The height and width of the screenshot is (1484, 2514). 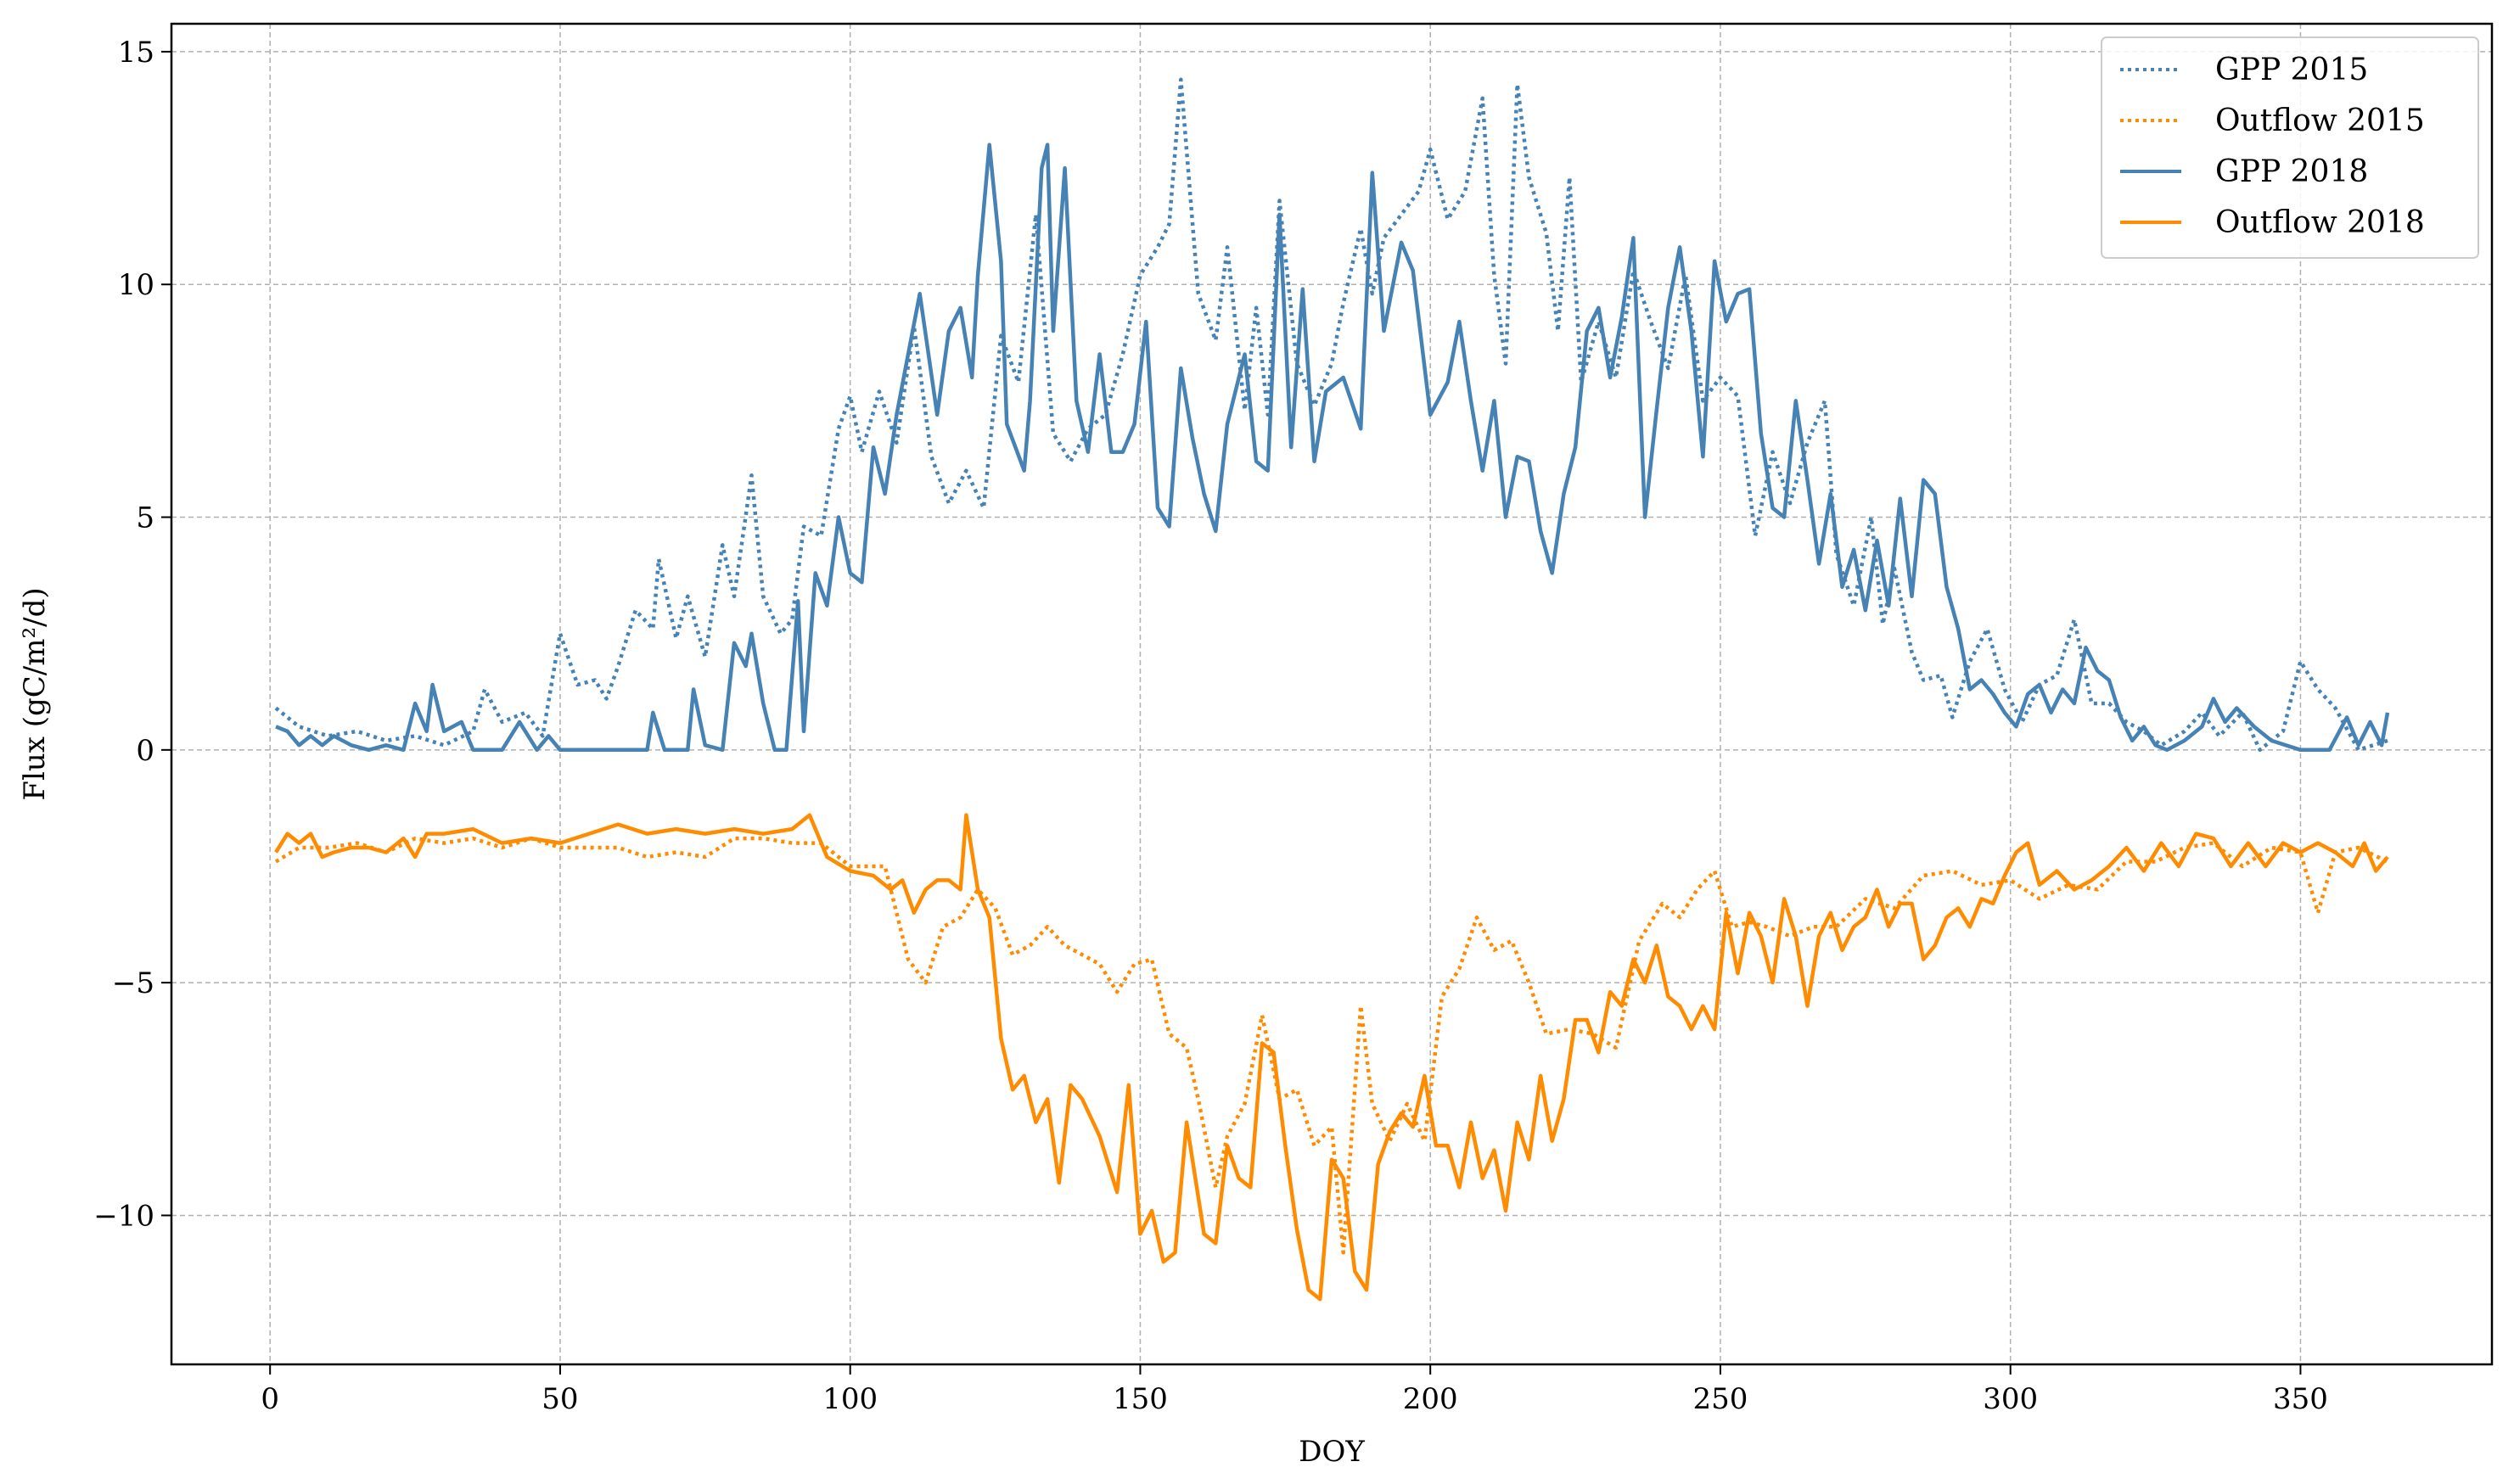 What do you see at coordinates (136, 285) in the screenshot?
I see `y-tick-label: 10` at bounding box center [136, 285].